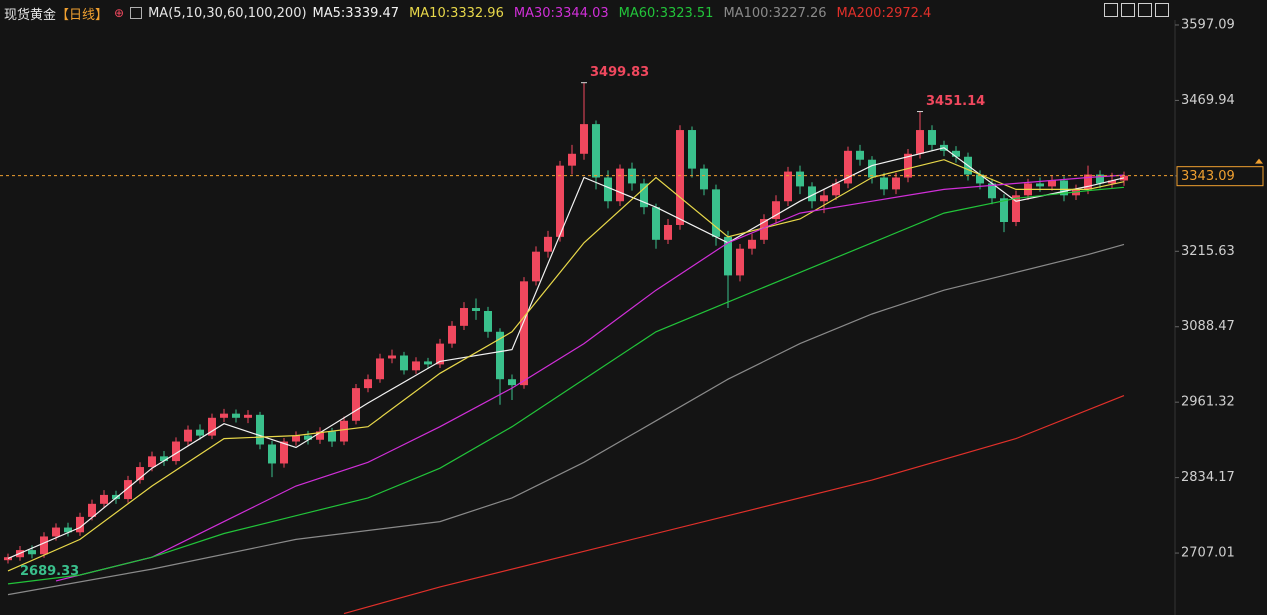 This screenshot has height=615, width=1267. I want to click on low-label: 2689.33, so click(49, 571).